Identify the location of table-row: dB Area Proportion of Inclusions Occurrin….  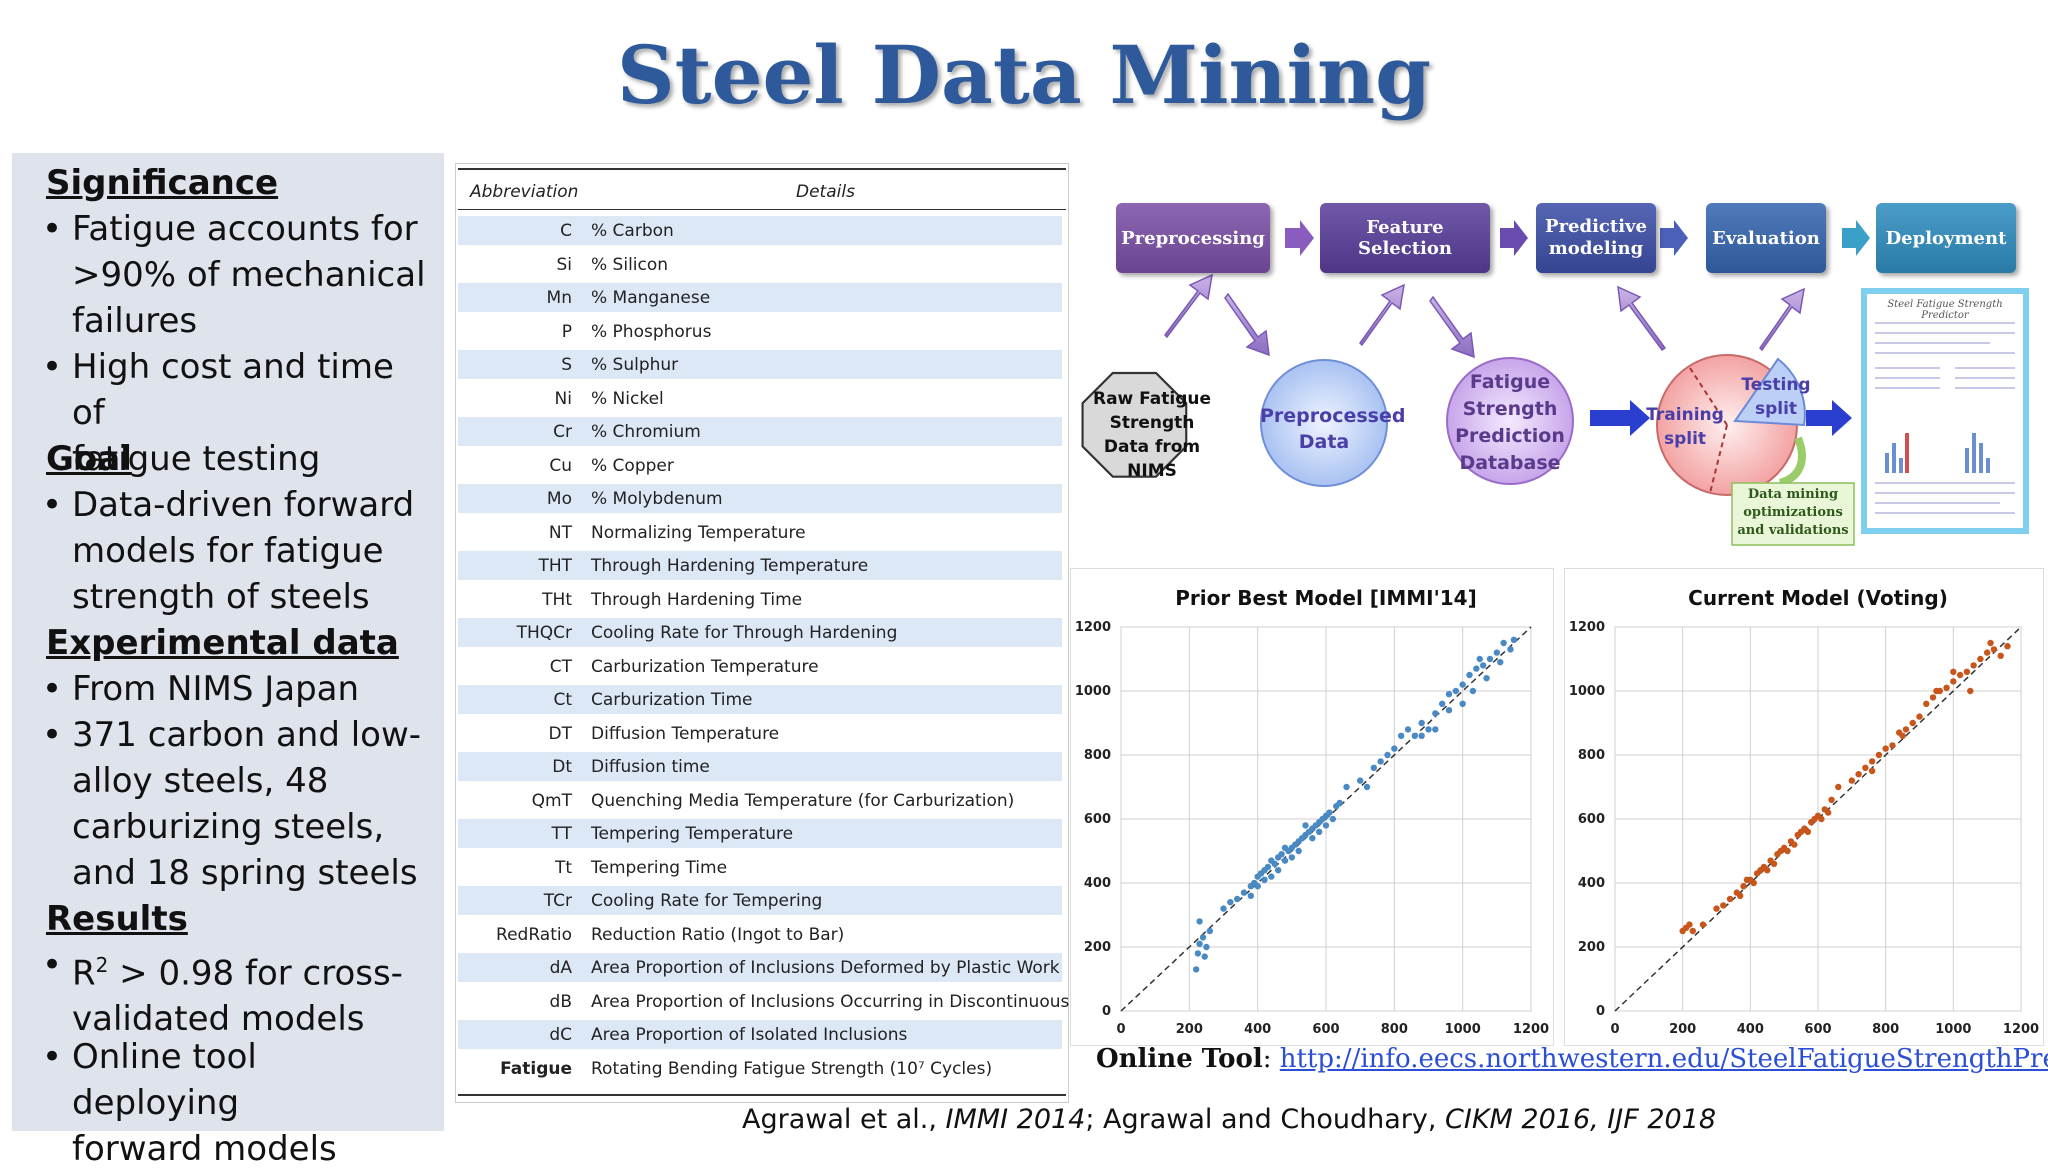
(789, 1001).